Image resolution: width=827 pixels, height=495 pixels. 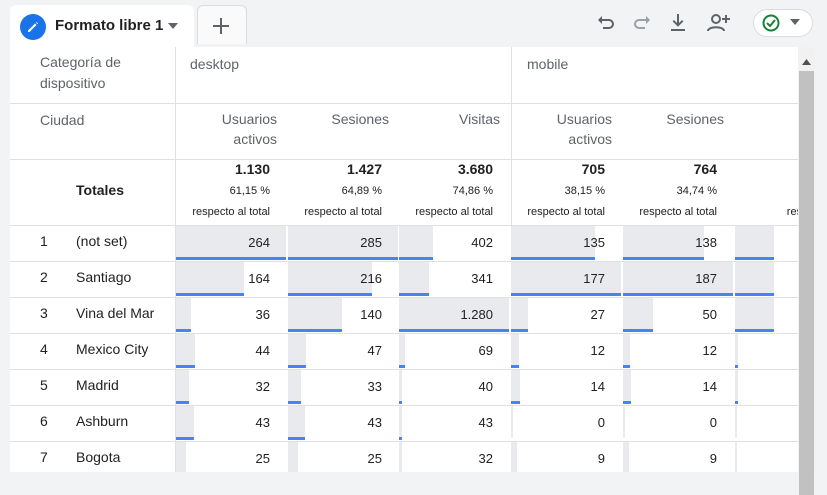 What do you see at coordinates (594, 278) in the screenshot?
I see `table-cell-value: 177` at bounding box center [594, 278].